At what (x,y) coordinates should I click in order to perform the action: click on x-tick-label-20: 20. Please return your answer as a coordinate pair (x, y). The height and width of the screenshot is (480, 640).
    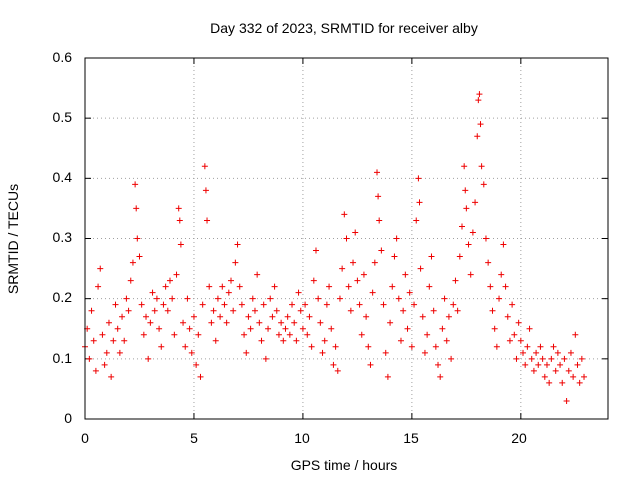
    Looking at the image, I should click on (519, 438).